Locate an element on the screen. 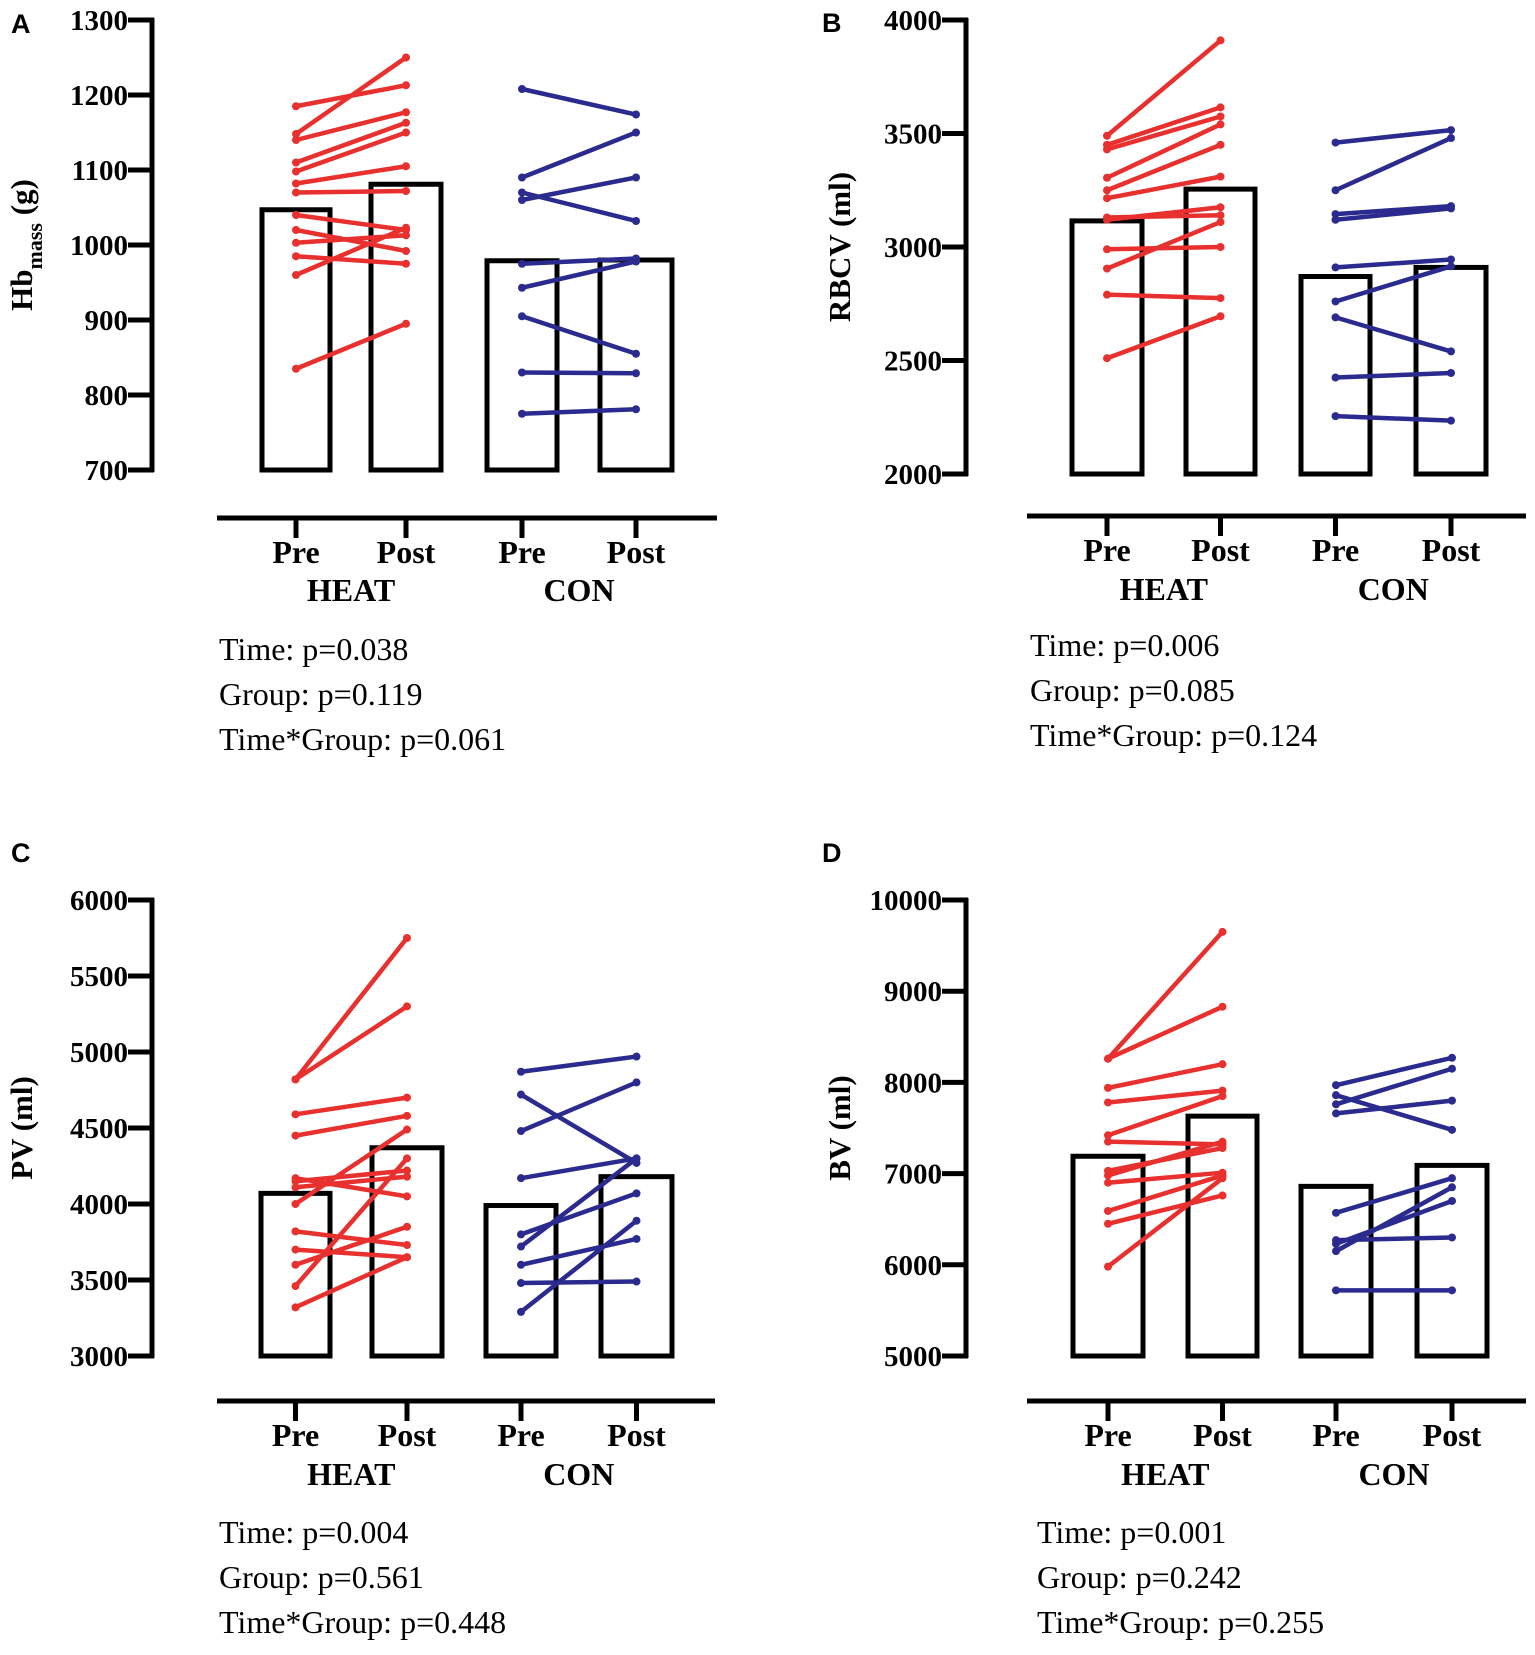 The width and height of the screenshot is (1535, 1655). y-tick-label: 1300 is located at coordinates (99, 21).